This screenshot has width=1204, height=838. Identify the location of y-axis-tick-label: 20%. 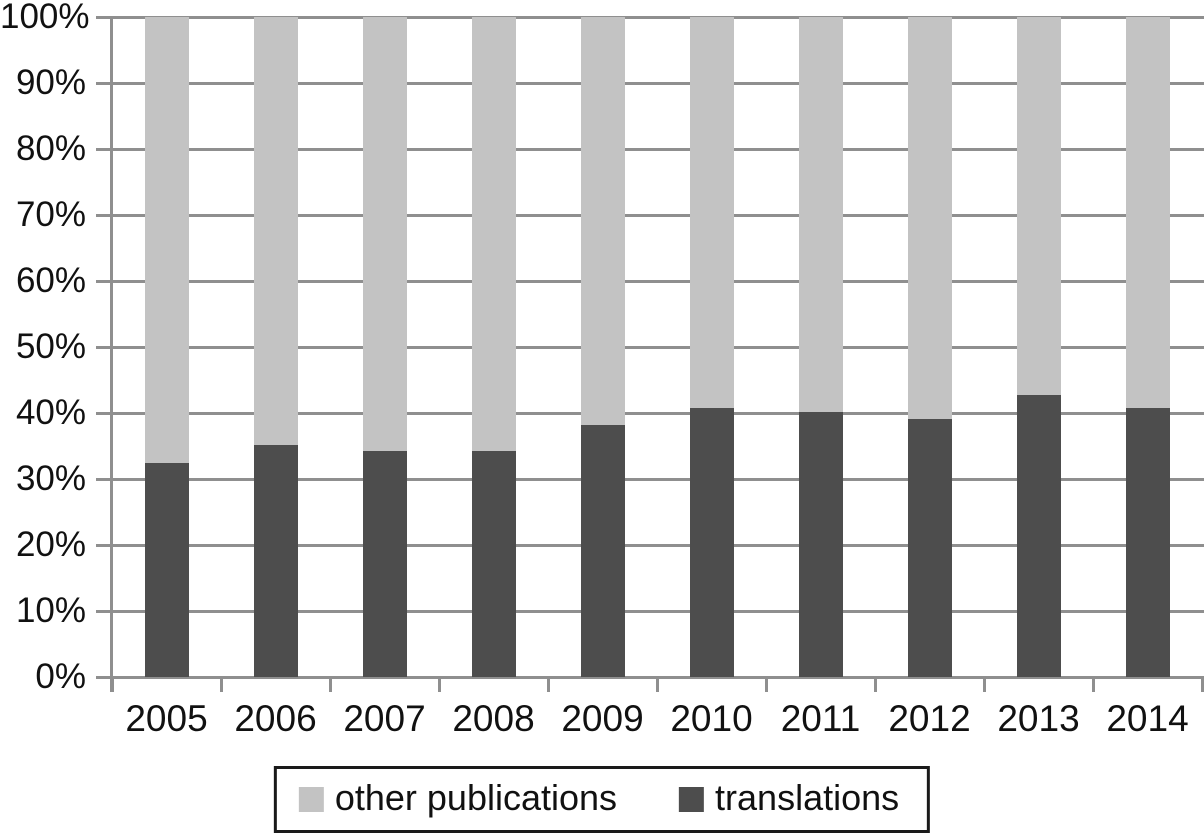
(50, 544).